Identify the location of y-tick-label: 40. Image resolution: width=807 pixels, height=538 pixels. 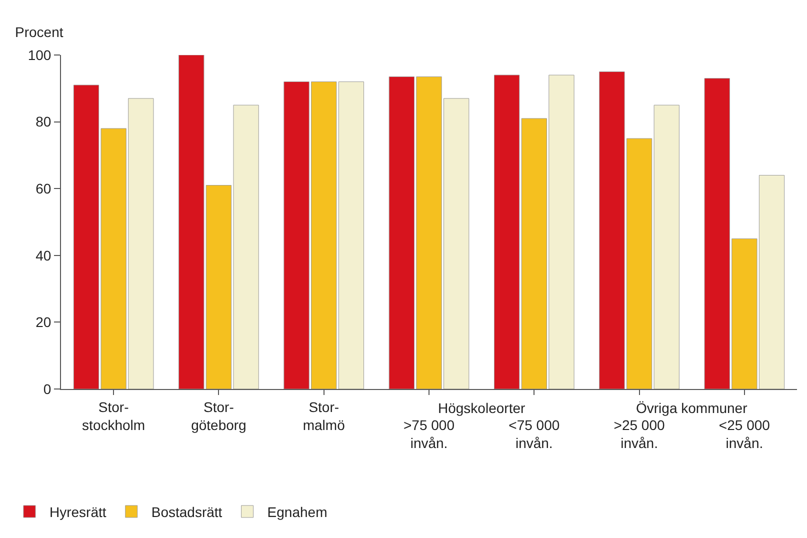
(44, 255).